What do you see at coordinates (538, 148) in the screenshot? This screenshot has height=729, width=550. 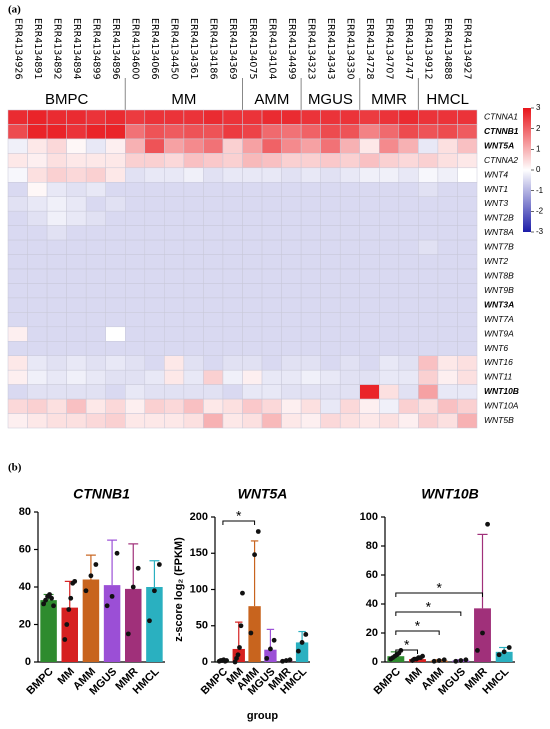 I see `colorbar-tick-label: 1` at bounding box center [538, 148].